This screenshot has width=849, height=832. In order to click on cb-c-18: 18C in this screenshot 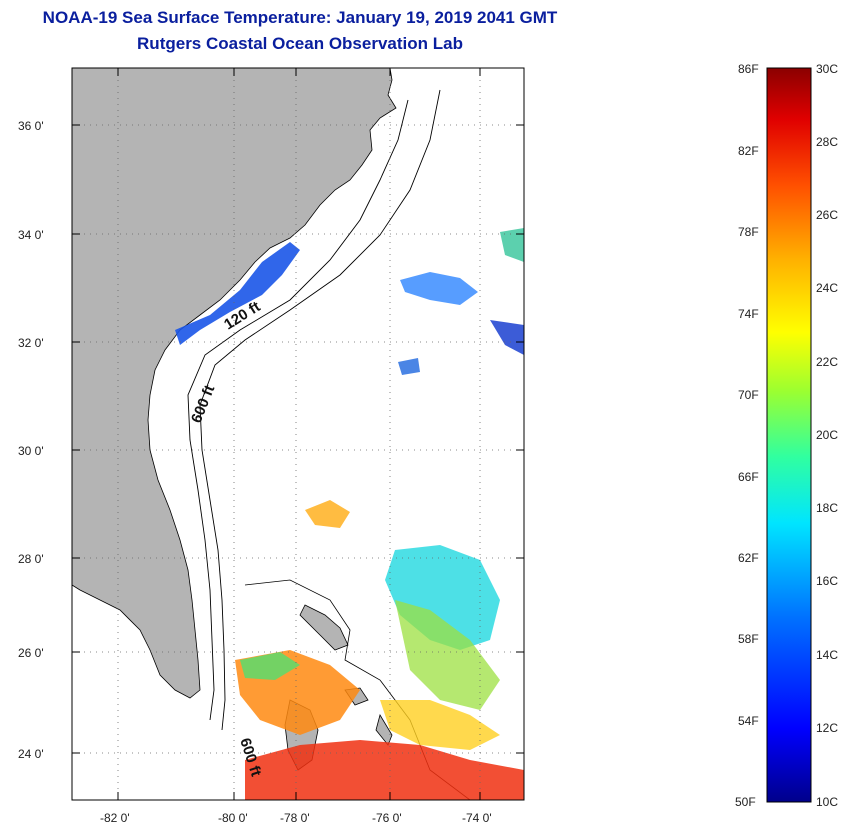, I will do `click(827, 508)`.